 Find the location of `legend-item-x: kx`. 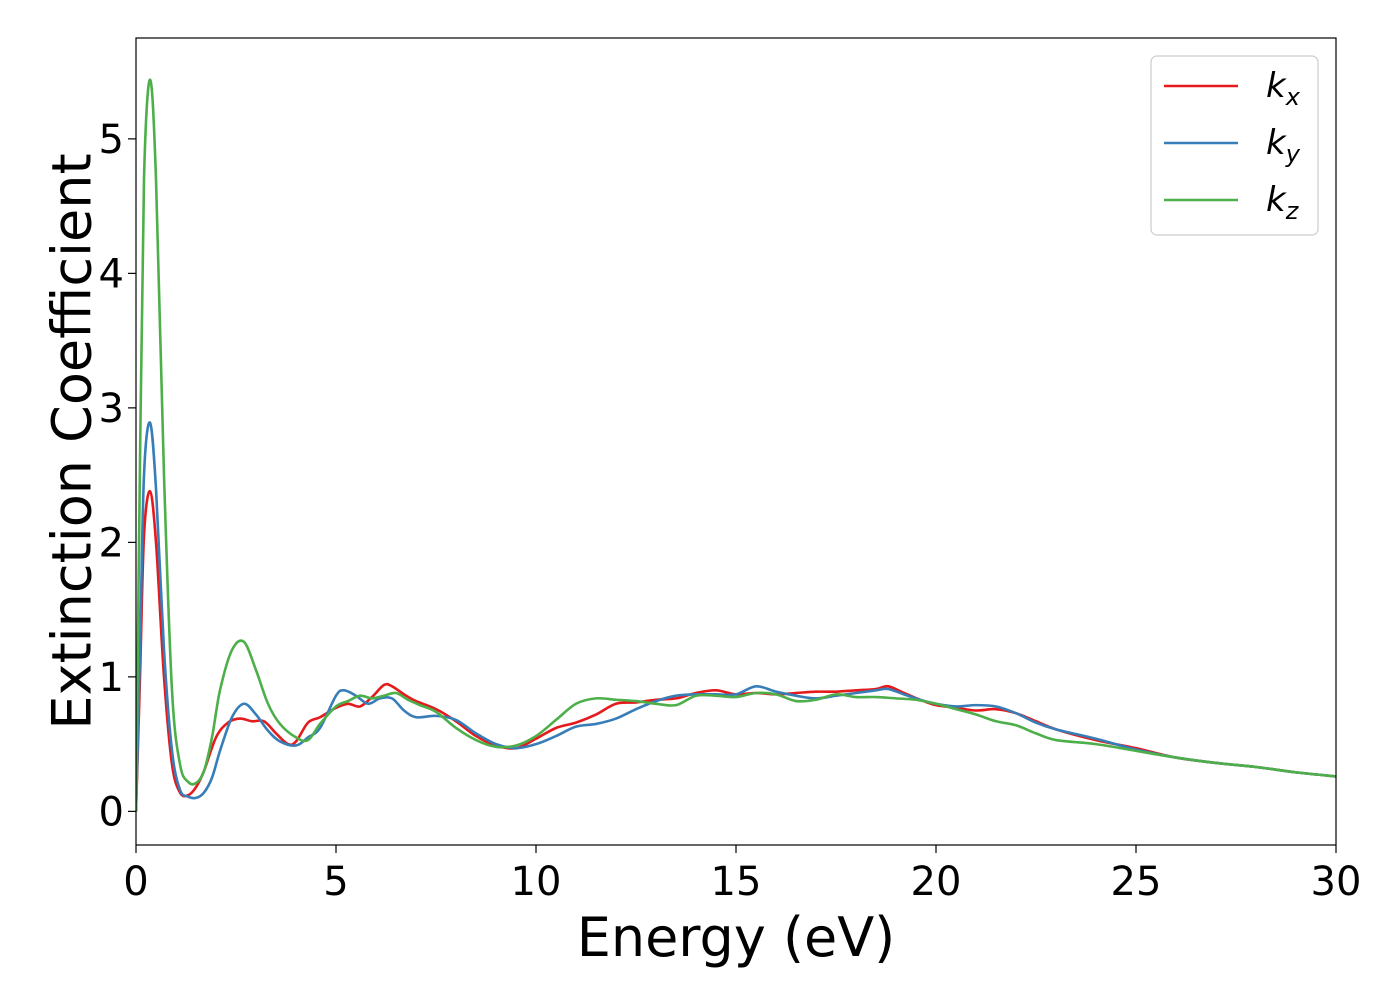

legend-item-x: kx is located at coordinates (1232, 88).